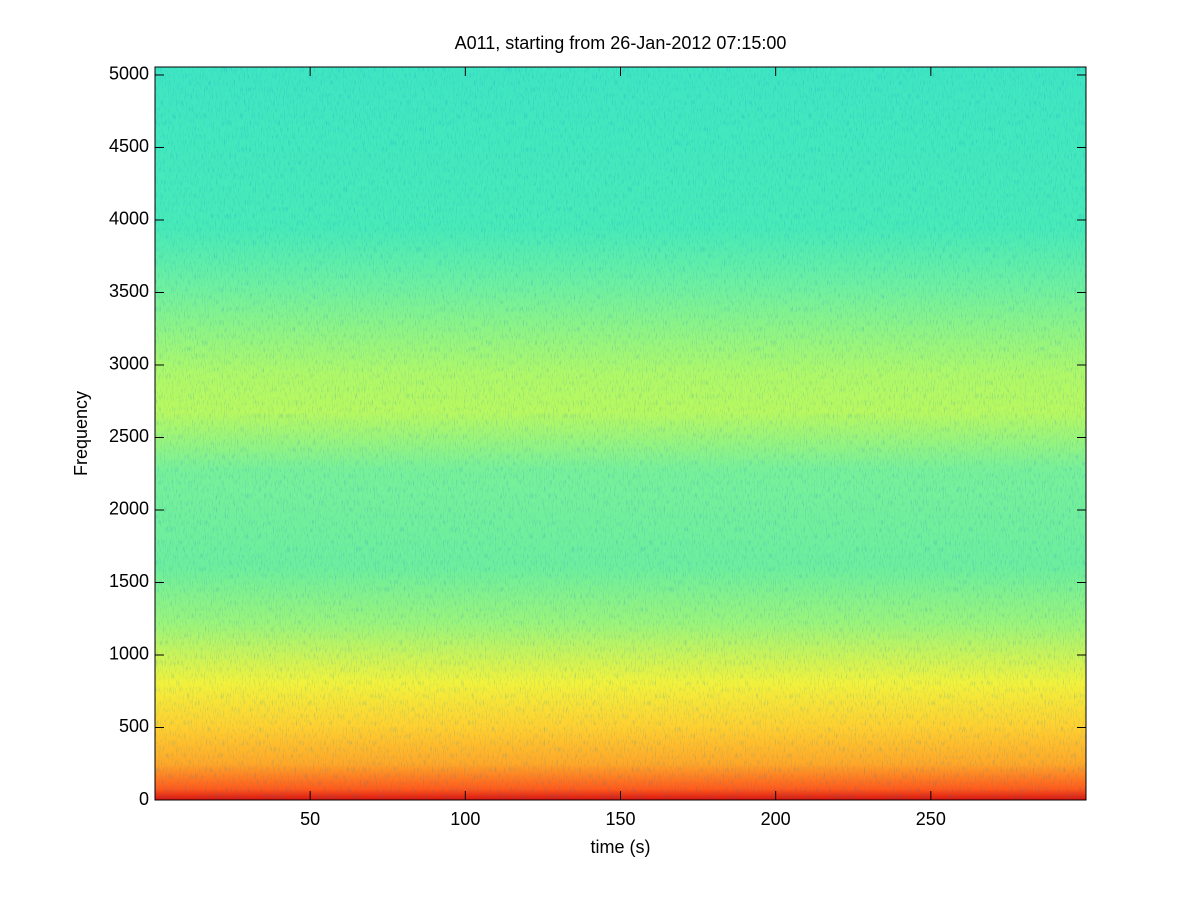 The height and width of the screenshot is (905, 1200). What do you see at coordinates (129, 219) in the screenshot?
I see `y-tick-label: 4000` at bounding box center [129, 219].